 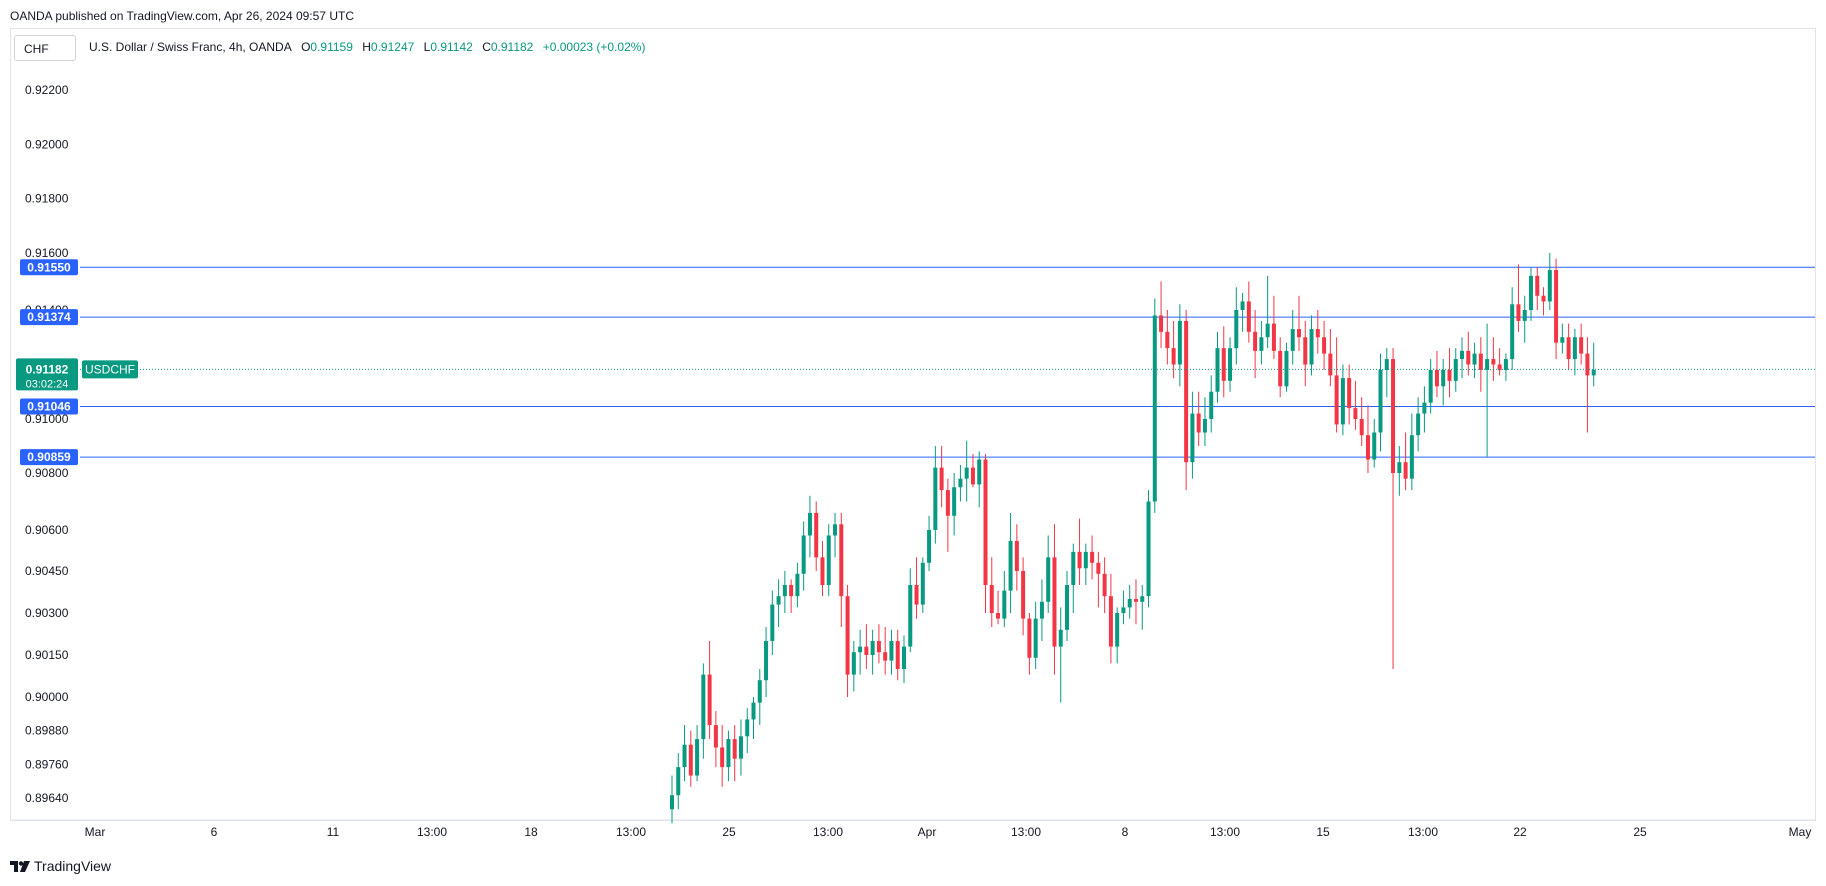 What do you see at coordinates (427, 47) in the screenshot?
I see `low-label: L` at bounding box center [427, 47].